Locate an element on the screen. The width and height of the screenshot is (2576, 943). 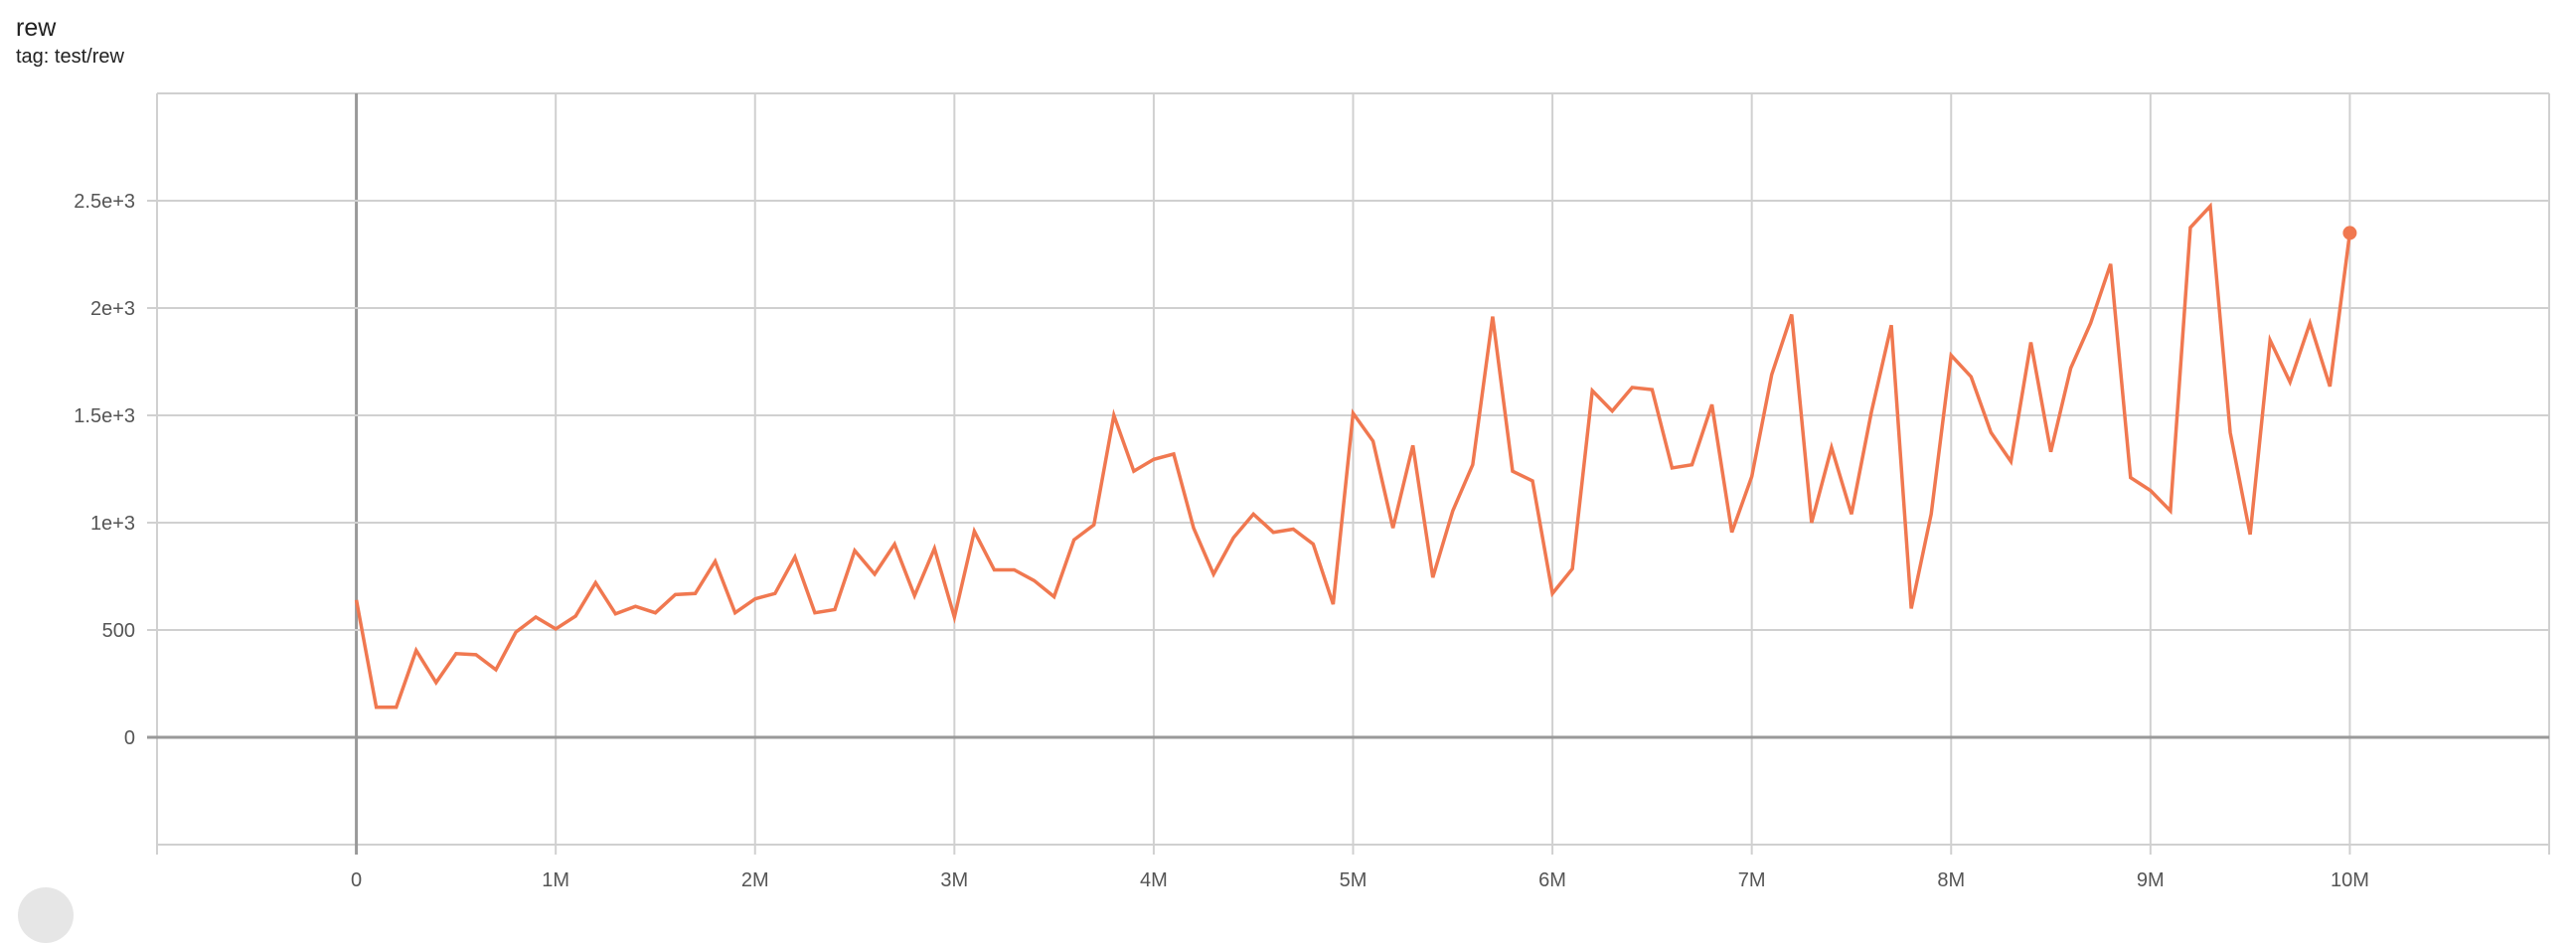
x-tick-label: 3M is located at coordinates (954, 880).